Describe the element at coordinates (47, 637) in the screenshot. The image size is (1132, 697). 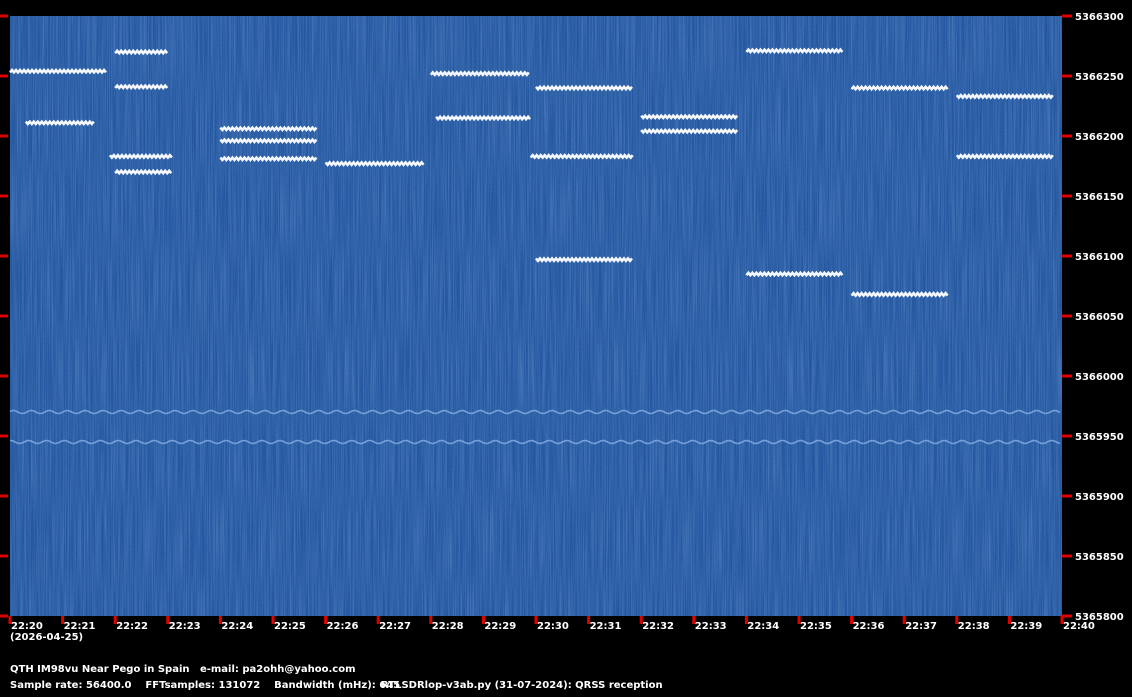
I see `date-label: (2026-04-25)` at that location.